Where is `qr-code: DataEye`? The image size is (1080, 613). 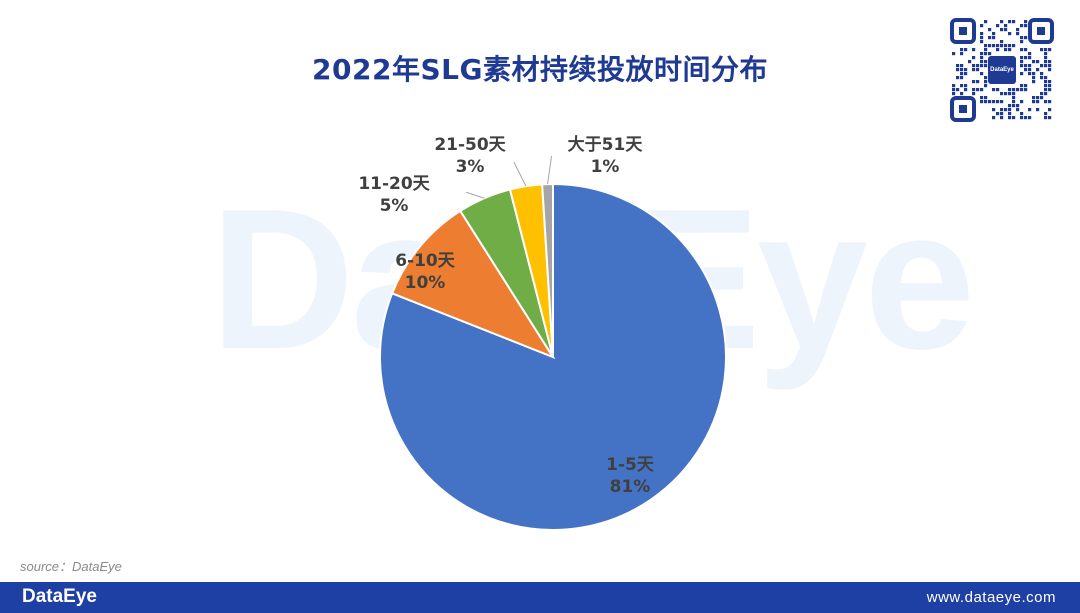 qr-code: DataEye is located at coordinates (1002, 70).